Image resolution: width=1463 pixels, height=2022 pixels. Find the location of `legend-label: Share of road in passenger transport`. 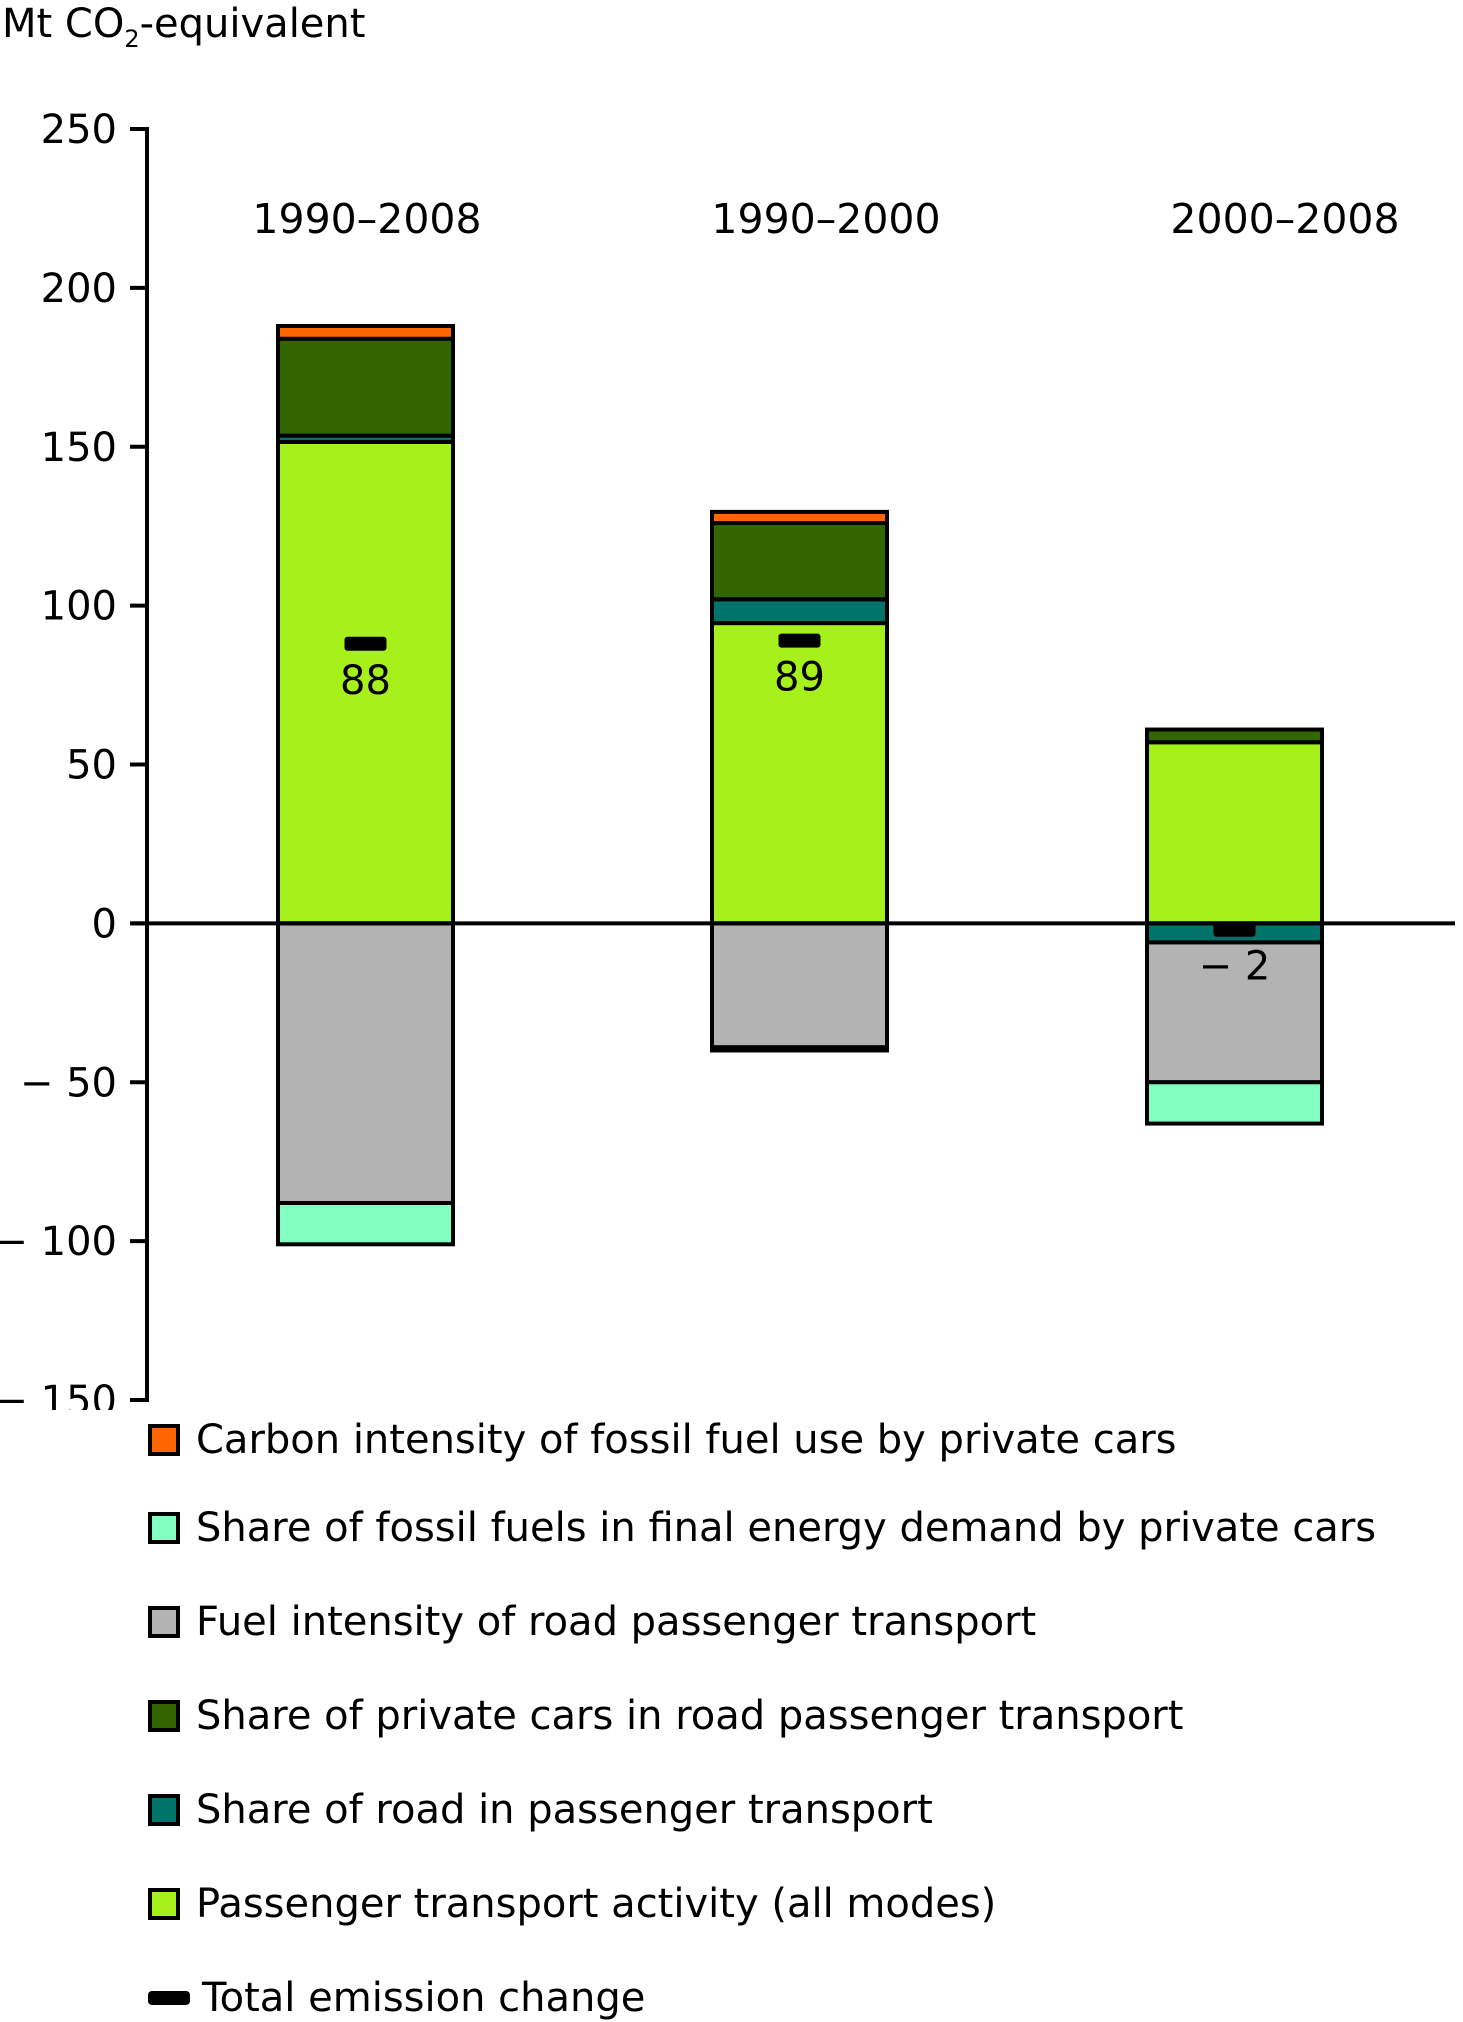

legend-label: Share of road in passenger transport is located at coordinates (564, 1810).